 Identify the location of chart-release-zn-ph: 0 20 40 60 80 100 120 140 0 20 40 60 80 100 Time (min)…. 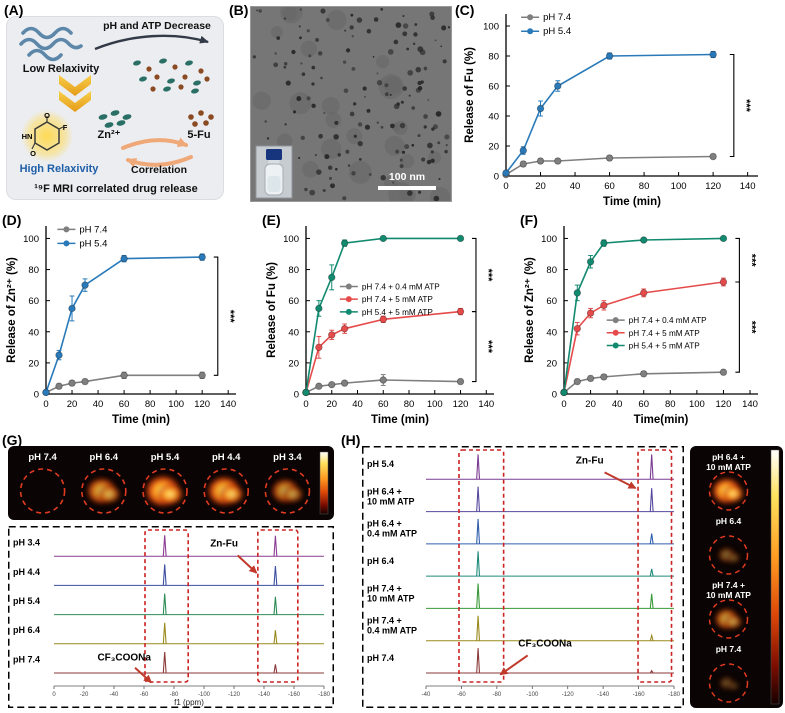
(121, 325).